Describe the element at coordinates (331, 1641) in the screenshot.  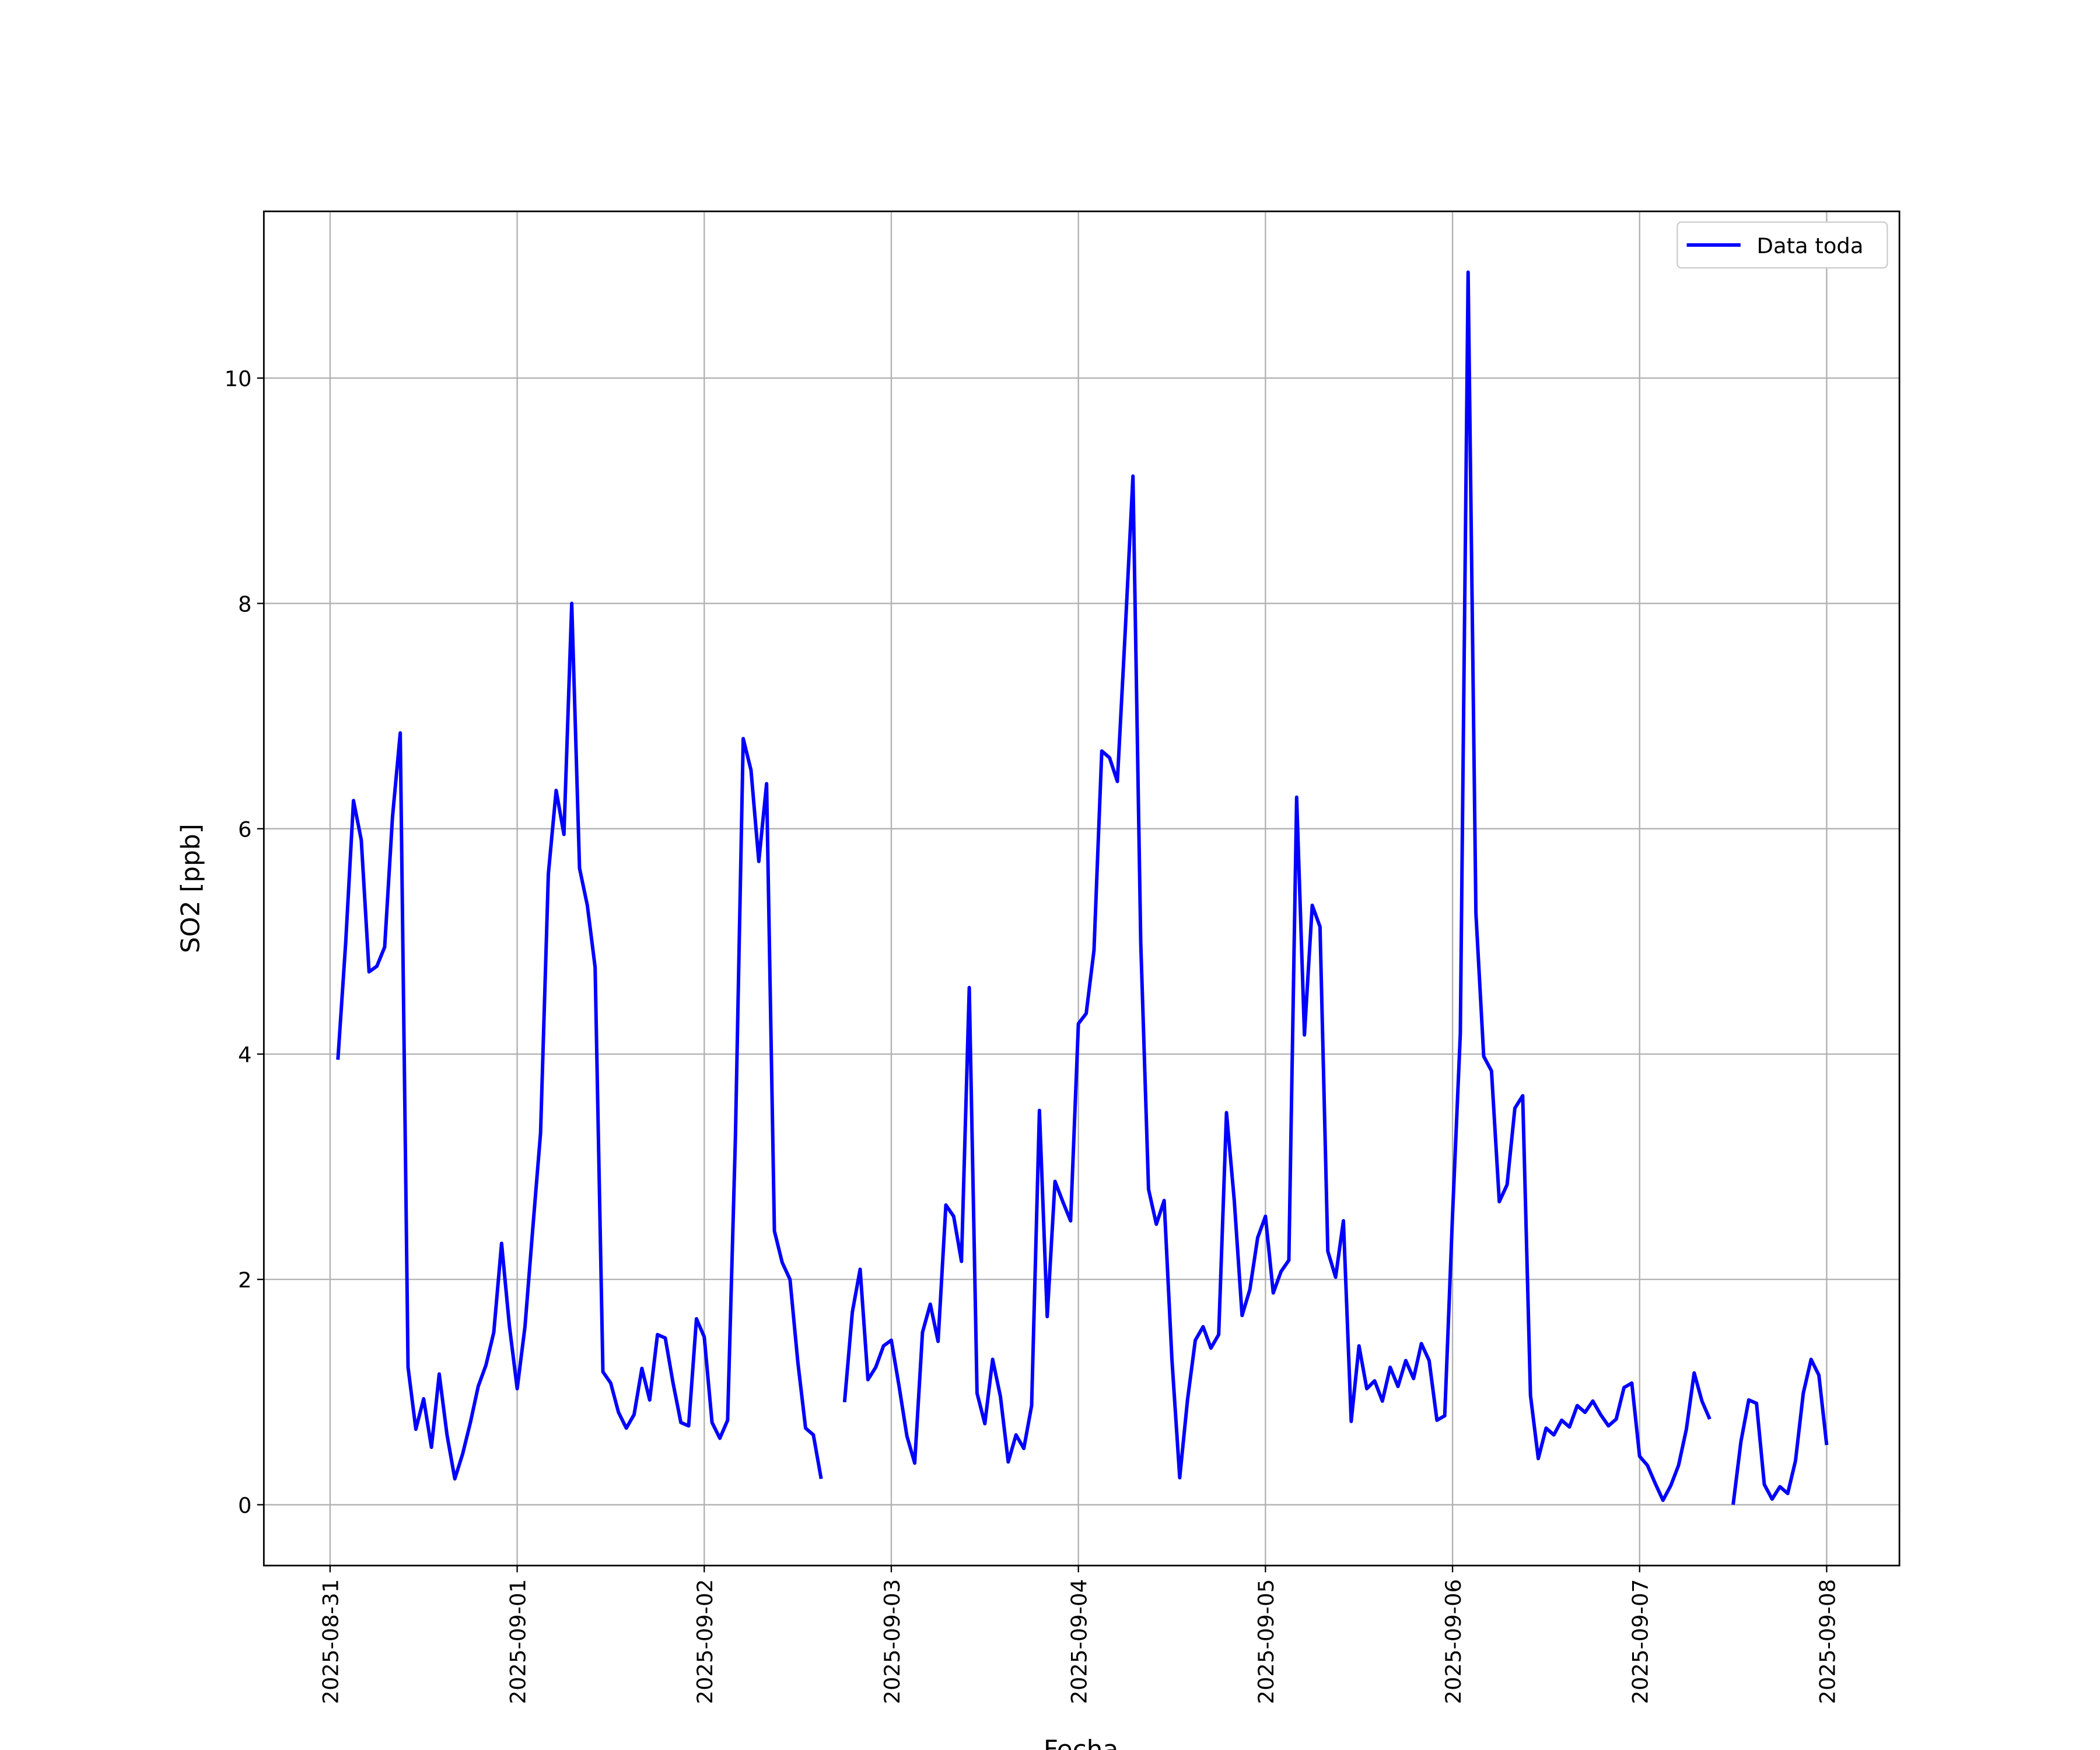
I see `x-tick-label: 2025-08-31` at that location.